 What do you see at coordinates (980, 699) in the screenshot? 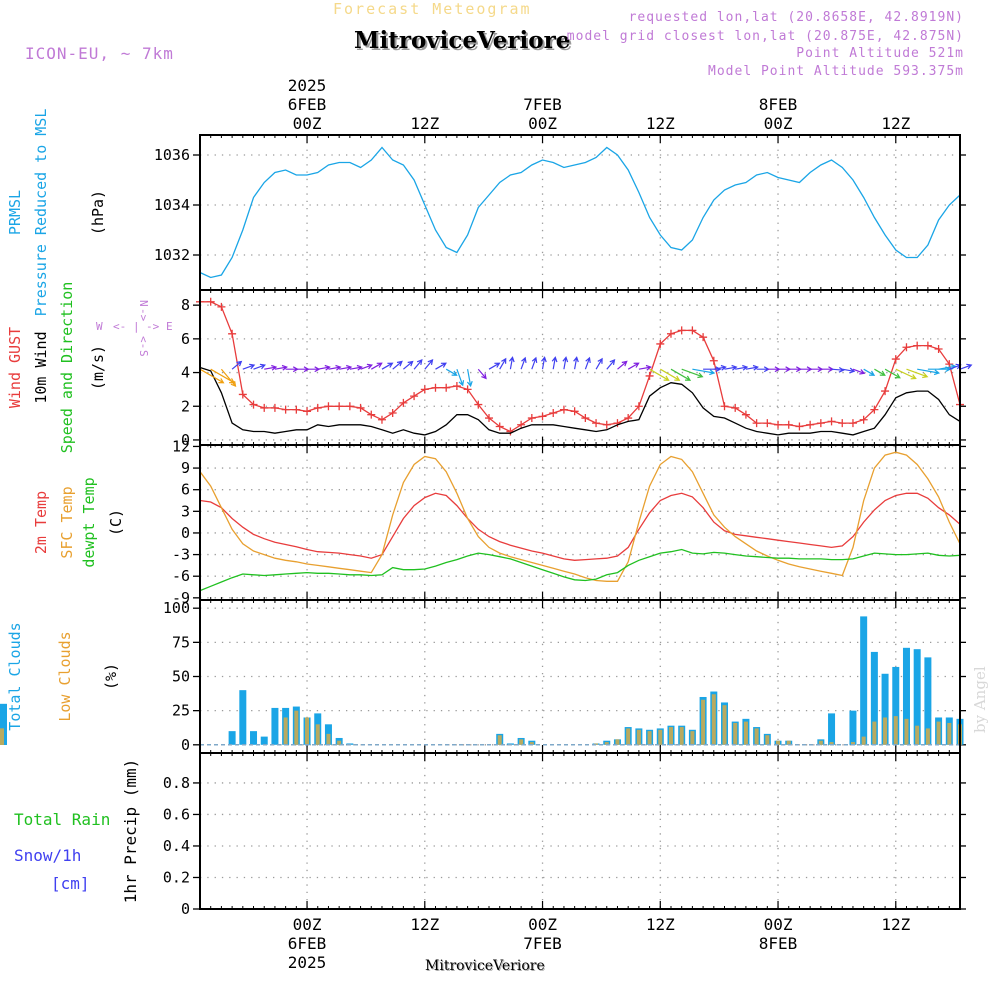
I see `credit-watermark: by Angel` at bounding box center [980, 699].